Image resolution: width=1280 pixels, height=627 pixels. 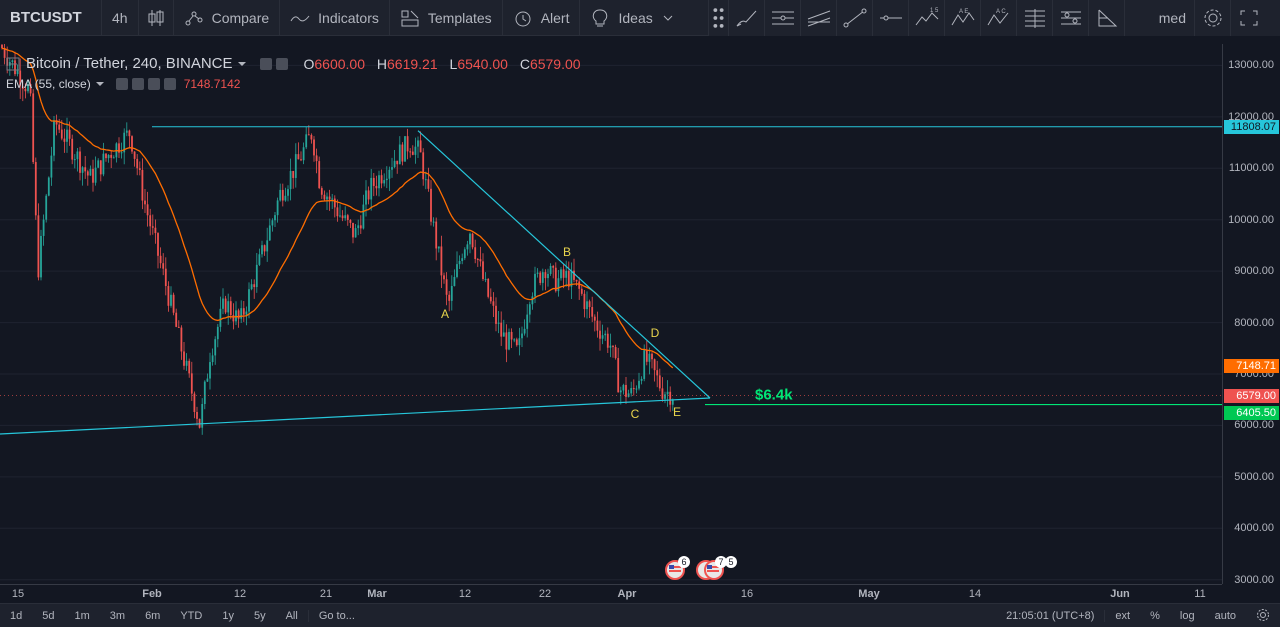 I want to click on clock: 21:05:01 (UTC+8), so click(x=1050, y=616).